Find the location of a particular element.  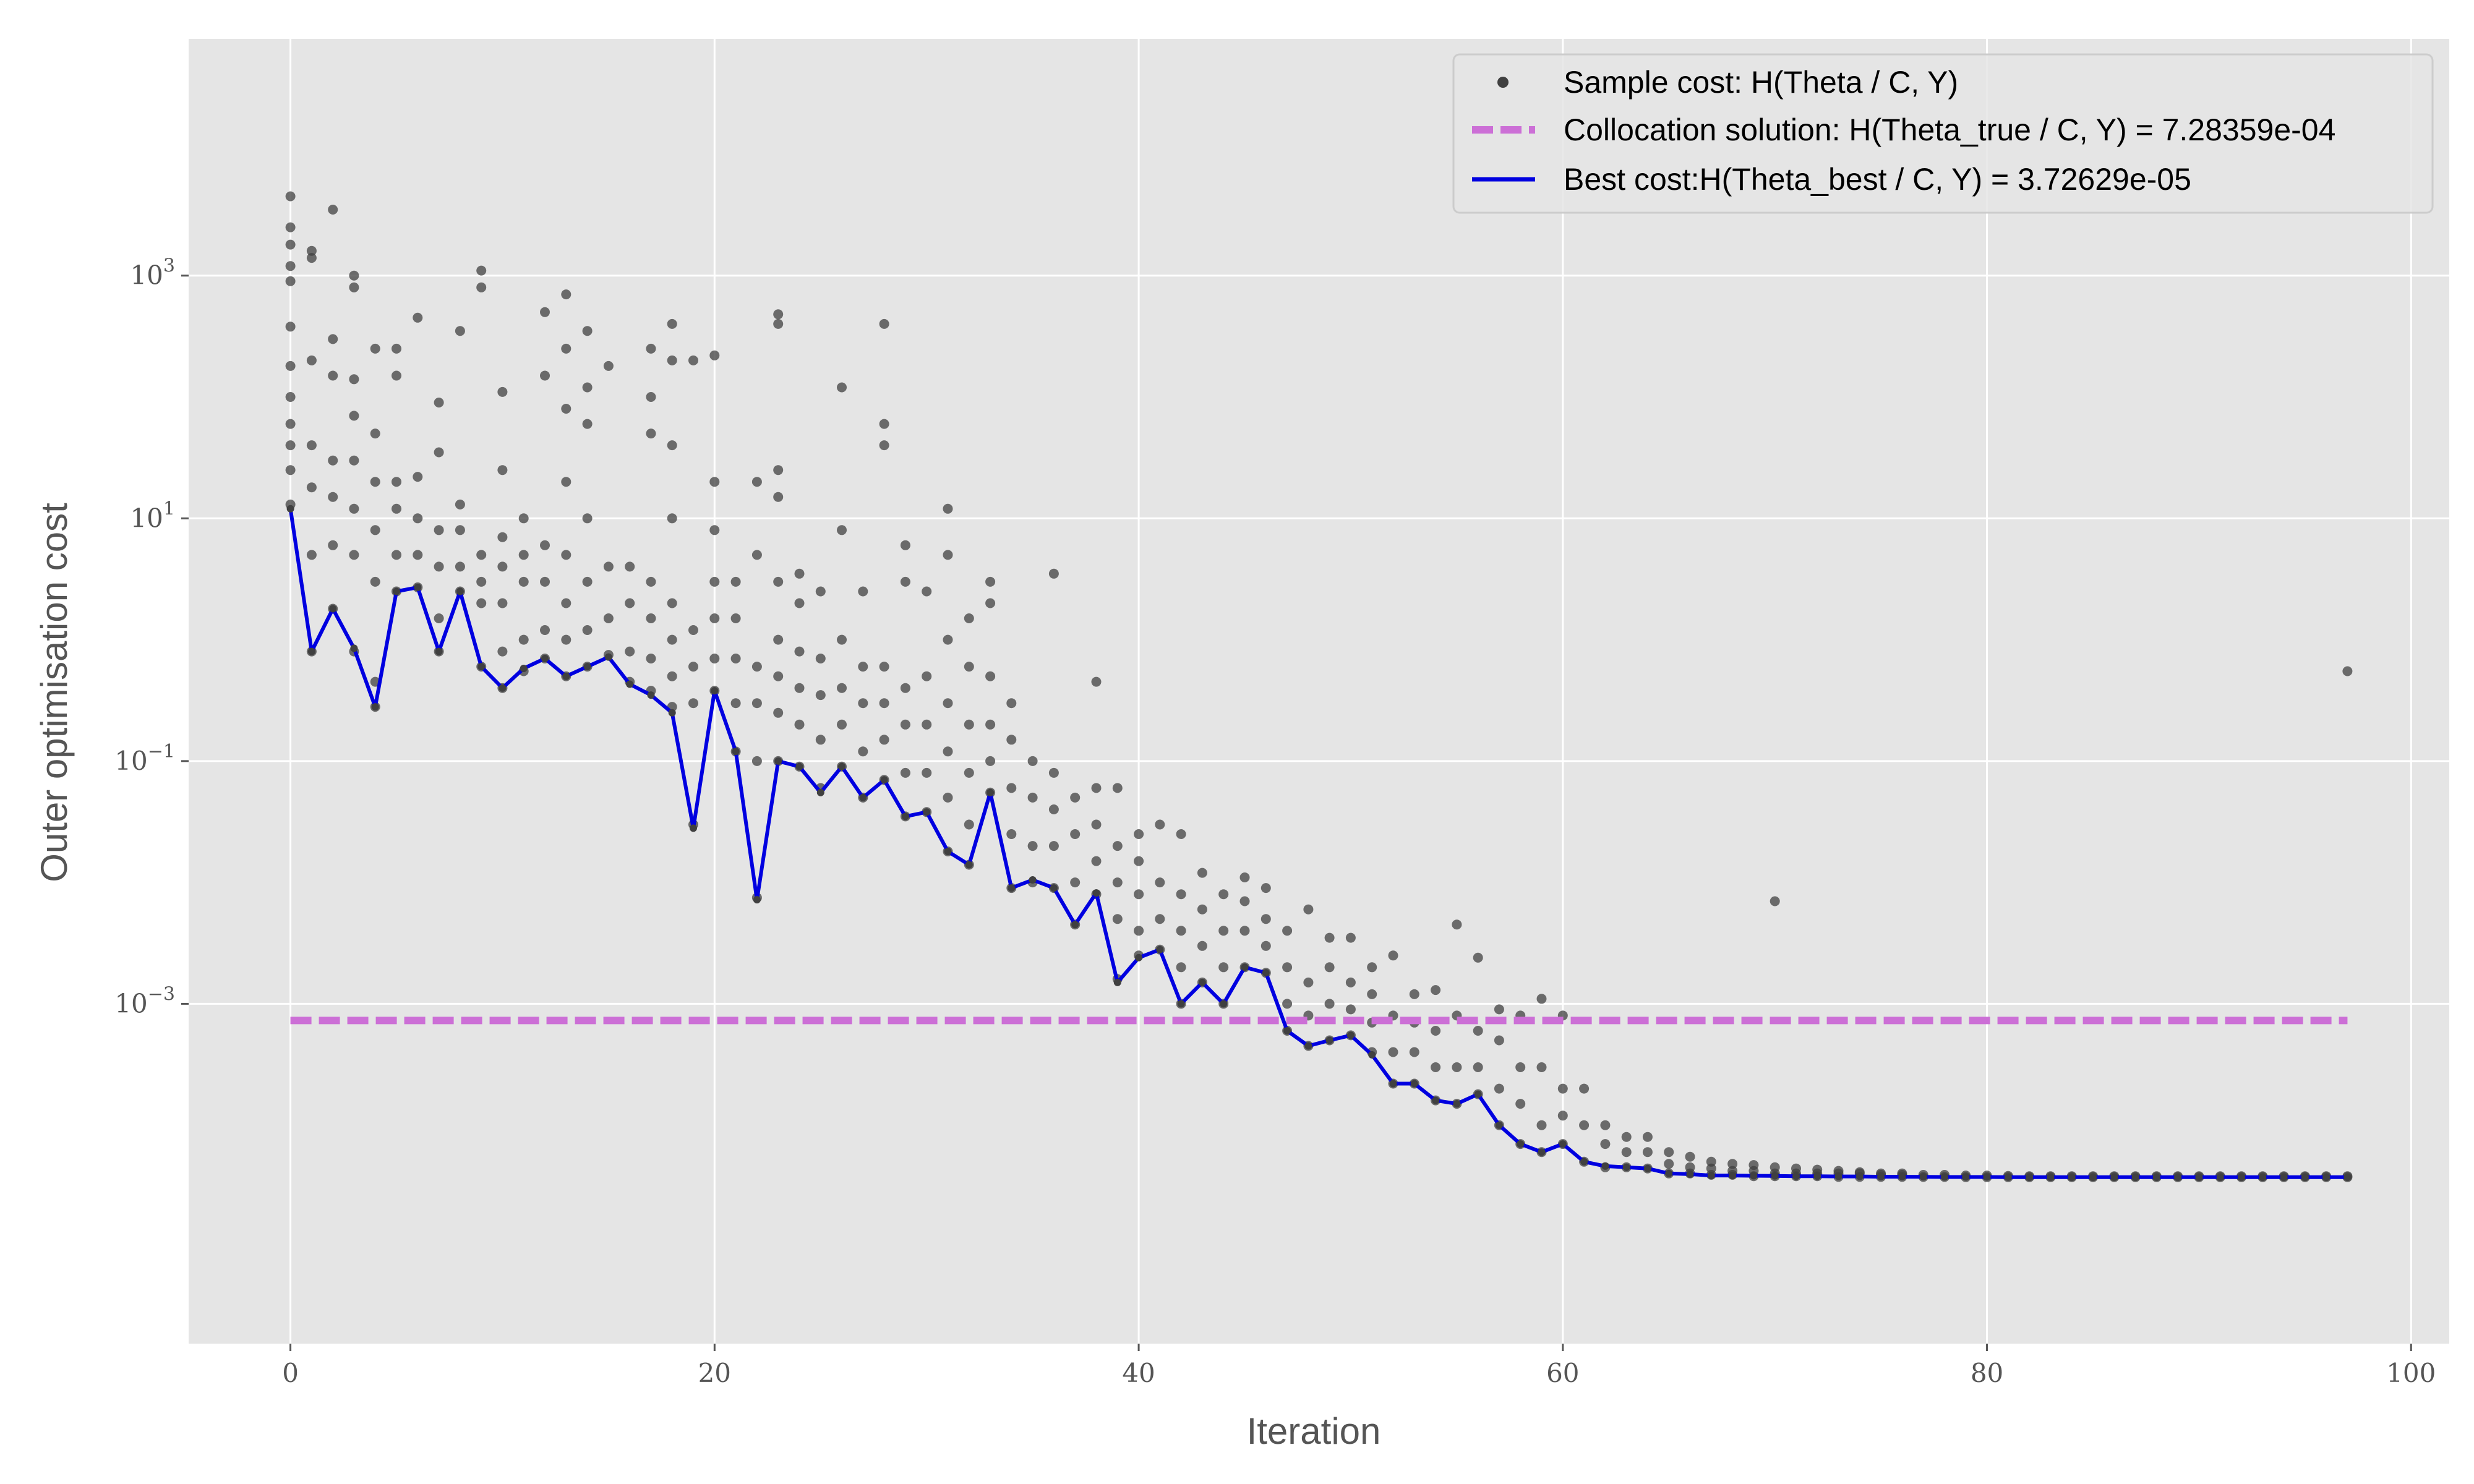

y-tick-label: 10⁻³ is located at coordinates (144, 1000).